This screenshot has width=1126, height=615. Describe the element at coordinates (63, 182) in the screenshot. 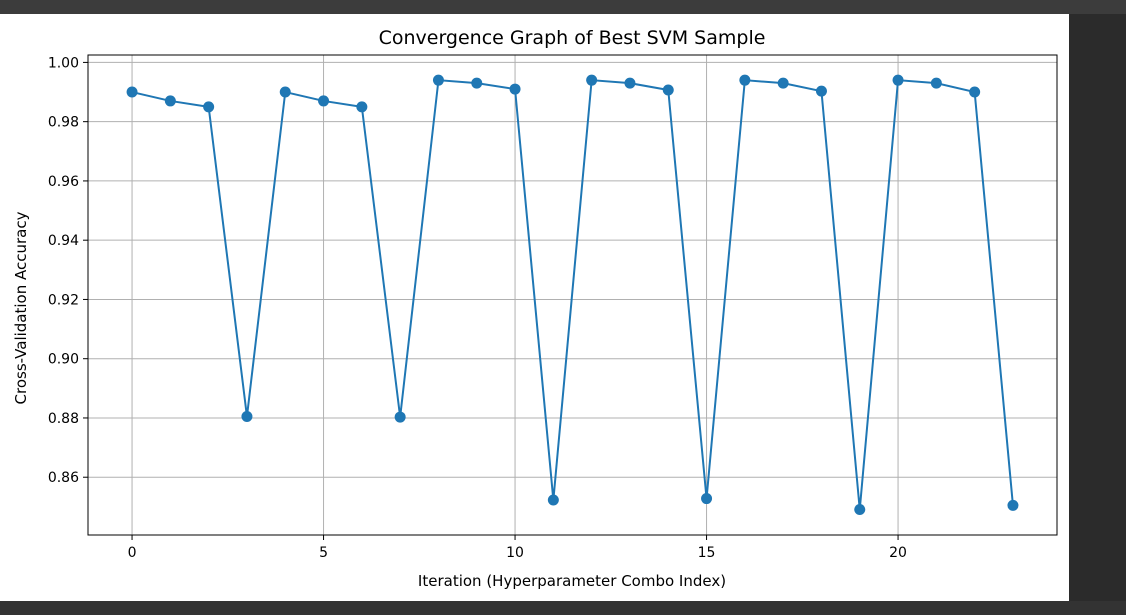

I see `y-tick-label: 0.96` at that location.